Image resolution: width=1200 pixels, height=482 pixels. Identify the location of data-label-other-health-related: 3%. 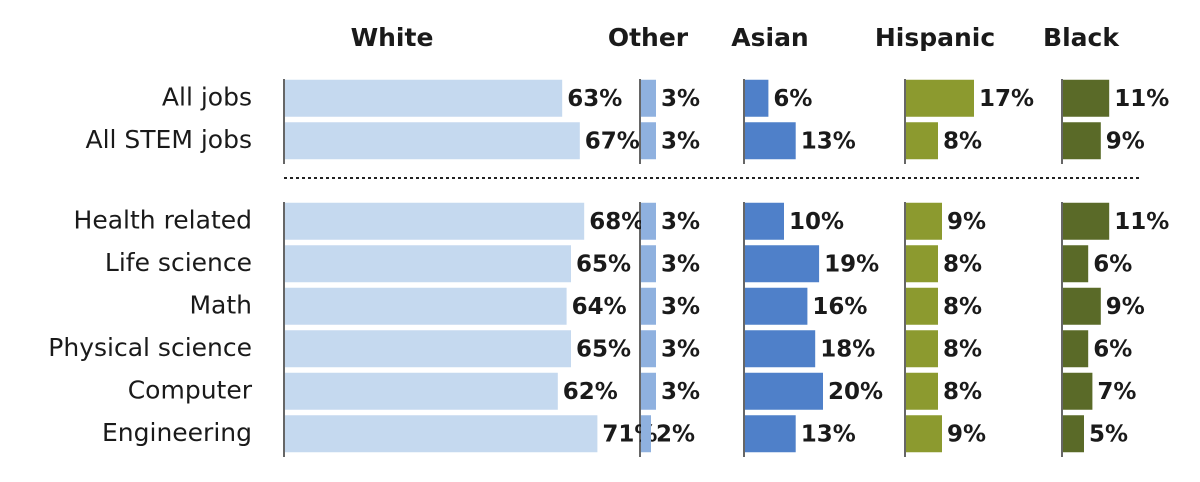
(680, 222).